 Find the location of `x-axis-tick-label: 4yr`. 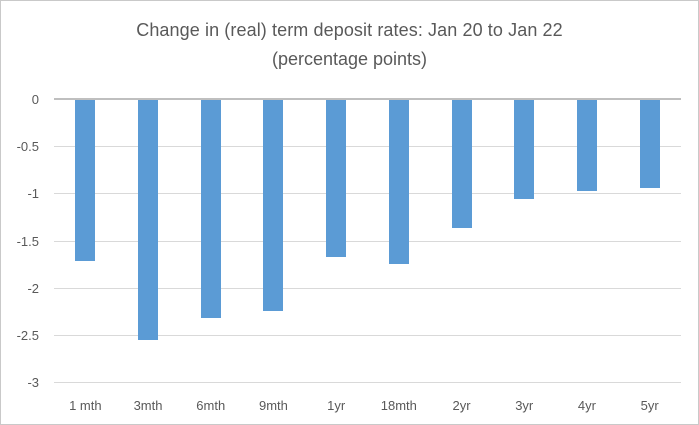

x-axis-tick-label: 4yr is located at coordinates (586, 405).